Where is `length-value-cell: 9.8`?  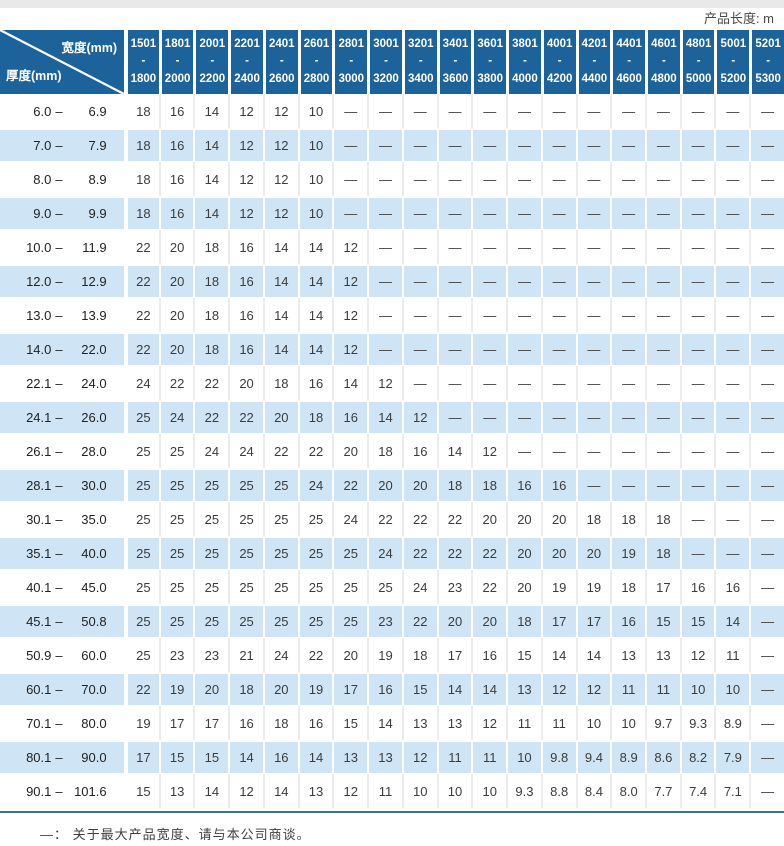 length-value-cell: 9.8 is located at coordinates (558, 757).